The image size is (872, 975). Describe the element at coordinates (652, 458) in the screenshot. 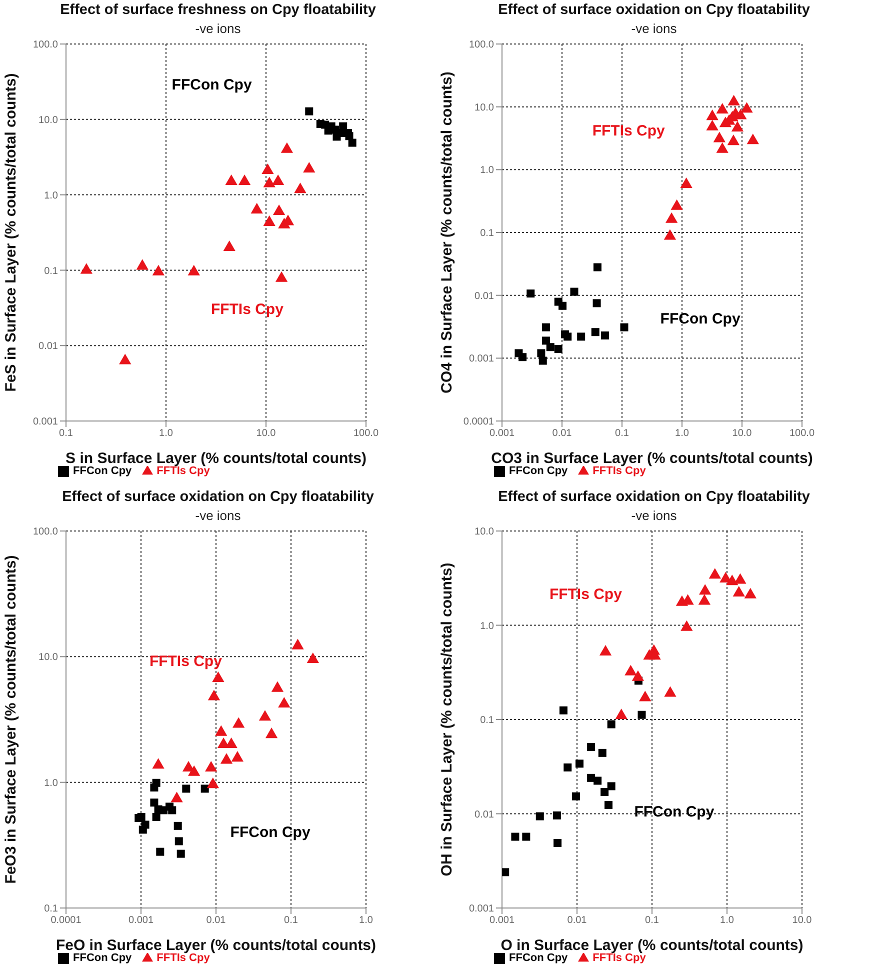

I see `x-axis-title: CO3 in Surface Layer (% counts/total counts)` at that location.